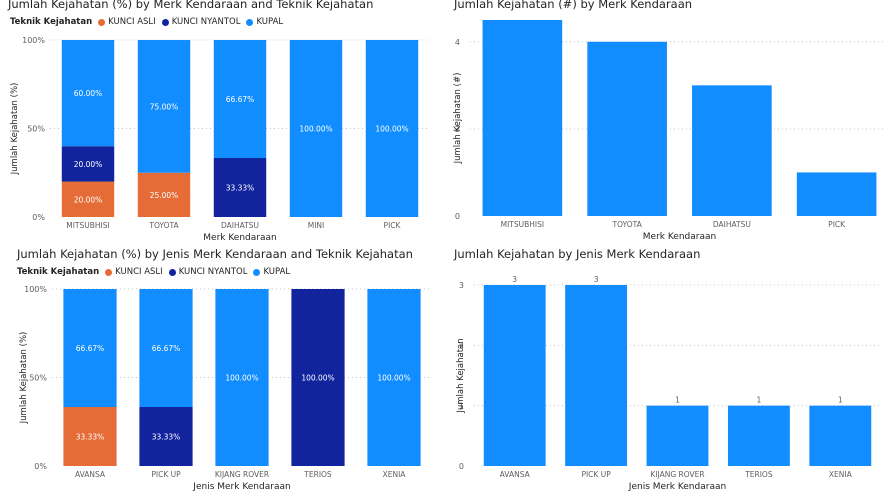 This screenshot has height=496, width=886. What do you see at coordinates (457, 216) in the screenshot?
I see `y-tick-label: 0` at bounding box center [457, 216].